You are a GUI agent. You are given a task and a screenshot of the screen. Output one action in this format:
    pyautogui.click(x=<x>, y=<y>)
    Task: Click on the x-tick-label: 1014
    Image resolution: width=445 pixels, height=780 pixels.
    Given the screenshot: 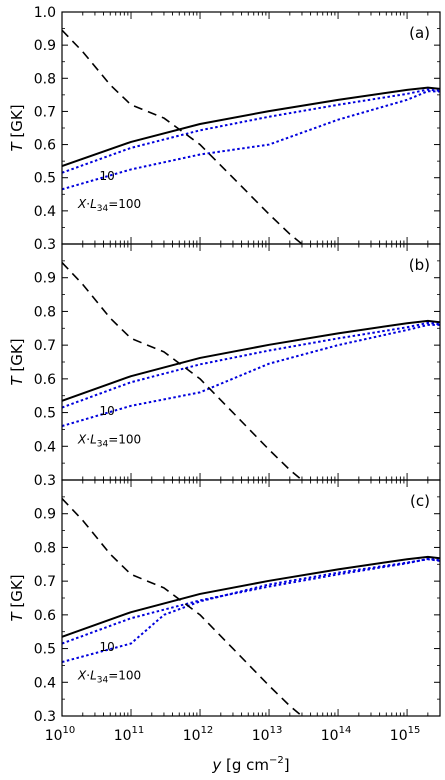 What is the action you would take?
    pyautogui.click(x=336, y=734)
    